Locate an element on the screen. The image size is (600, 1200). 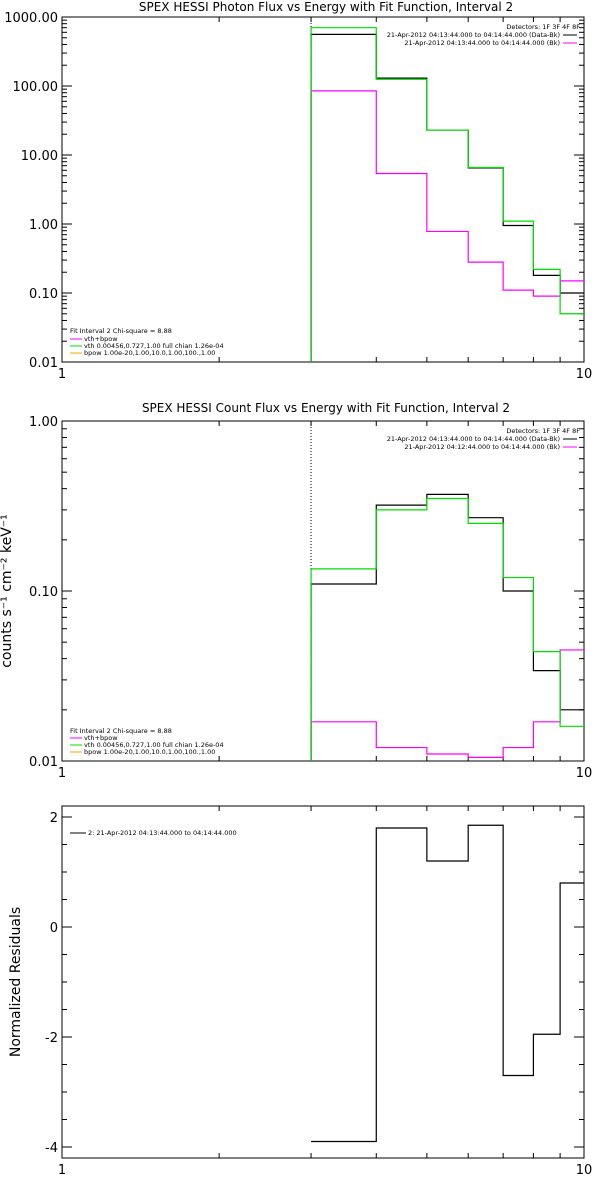
count-legend-left-0: Fit Interval 2 Chi-square = 8.88 is located at coordinates (121, 731).